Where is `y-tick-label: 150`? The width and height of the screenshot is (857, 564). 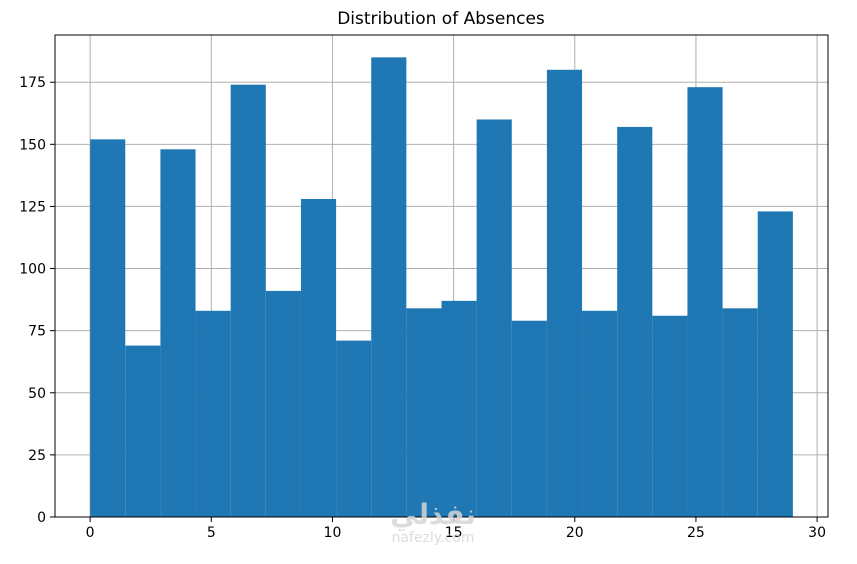 y-tick-label: 150 is located at coordinates (32, 145).